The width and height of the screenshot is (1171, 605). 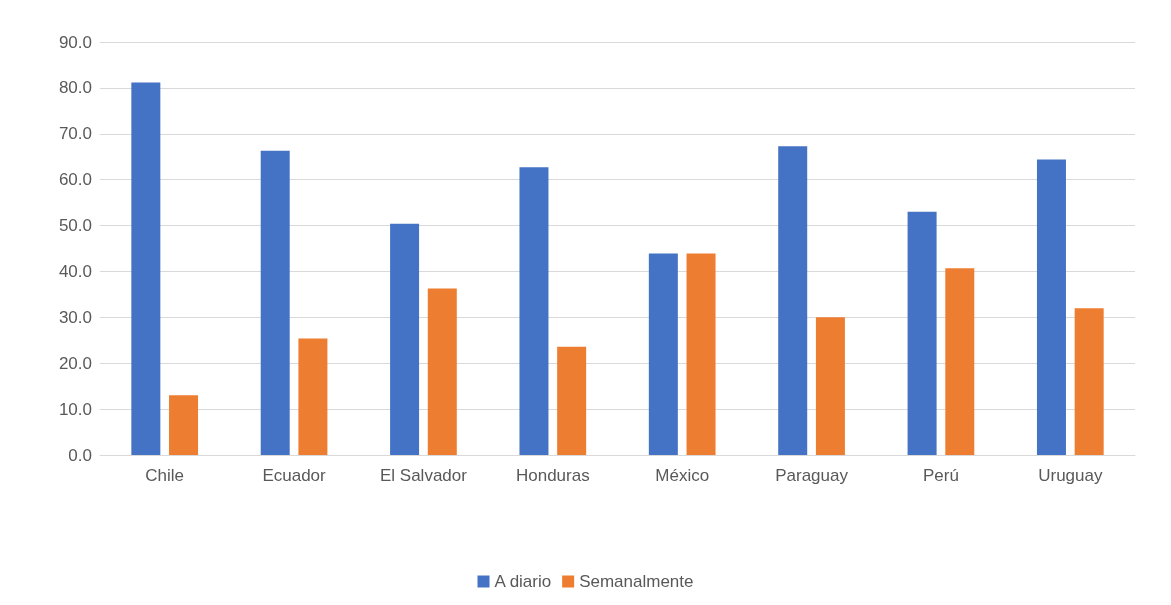 I want to click on y-tick-label: 0.0, so click(x=80, y=455).